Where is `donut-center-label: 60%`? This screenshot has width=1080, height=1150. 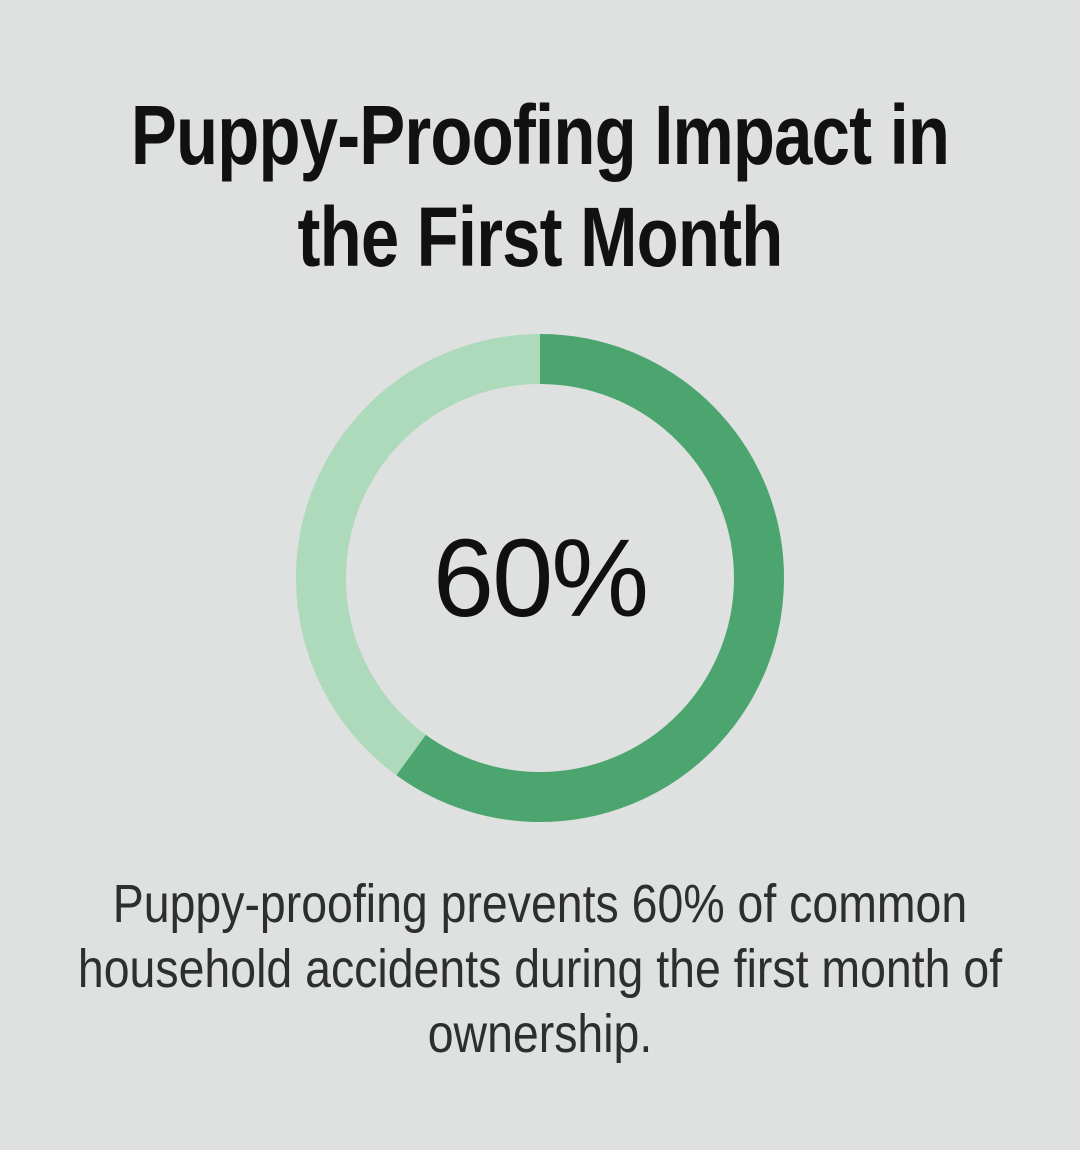
donut-center-label: 60% is located at coordinates (540, 578).